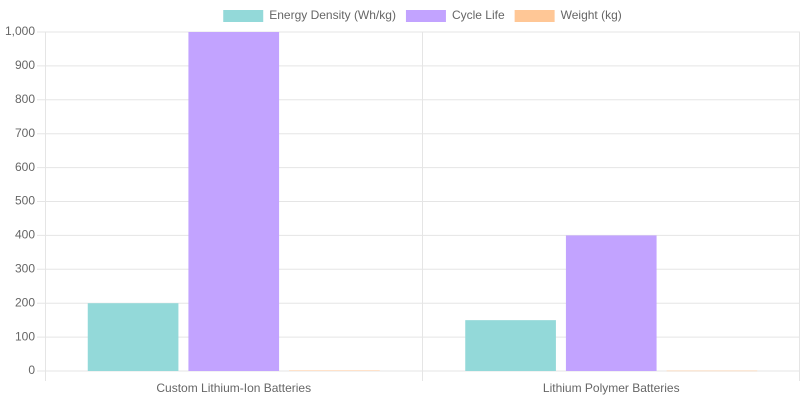  Describe the element at coordinates (31, 370) in the screenshot. I see `y-tick-label: 0` at that location.